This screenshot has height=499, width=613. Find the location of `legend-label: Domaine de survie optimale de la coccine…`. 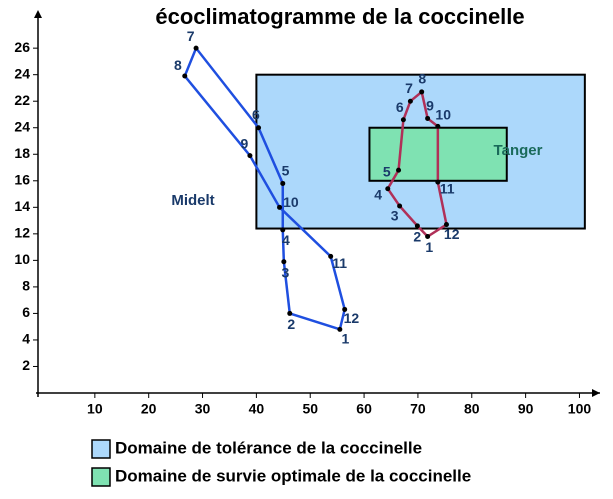

legend-label: Domaine de survie optimale de la coccine… is located at coordinates (293, 475).